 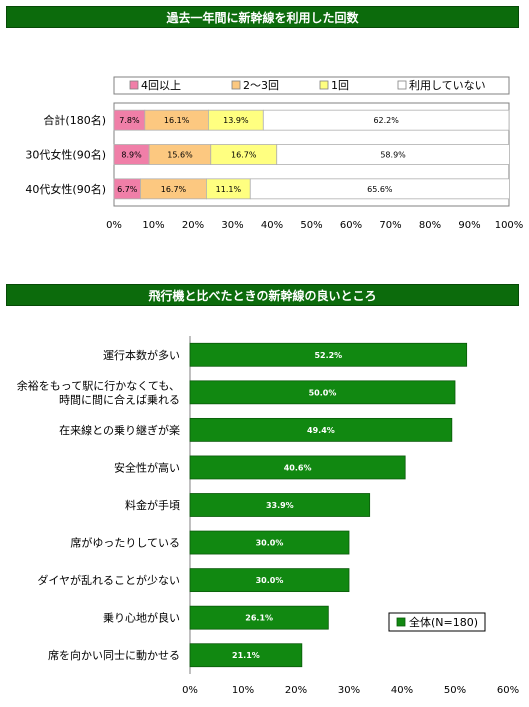 I want to click on data-label-1-3: 58.9%, so click(x=393, y=155).